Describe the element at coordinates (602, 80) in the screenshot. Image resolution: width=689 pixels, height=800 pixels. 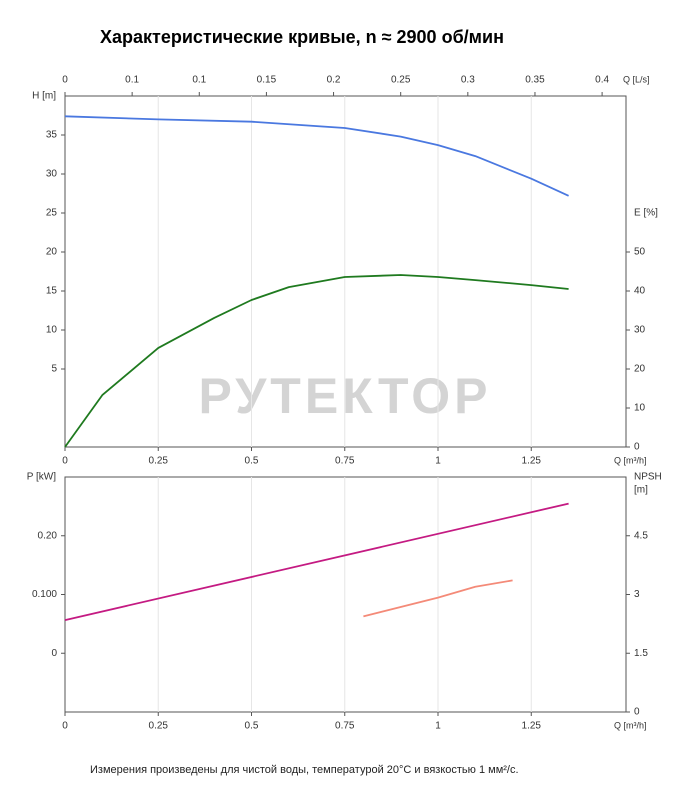
I see `x2-tick-label: 0.4` at that location.